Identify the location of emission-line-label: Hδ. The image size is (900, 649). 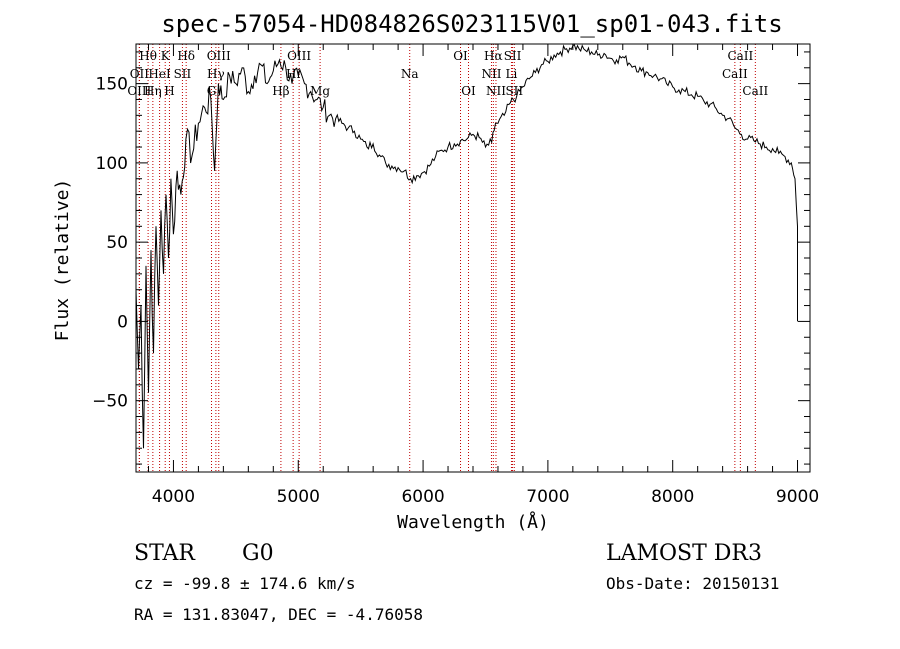
(186, 56).